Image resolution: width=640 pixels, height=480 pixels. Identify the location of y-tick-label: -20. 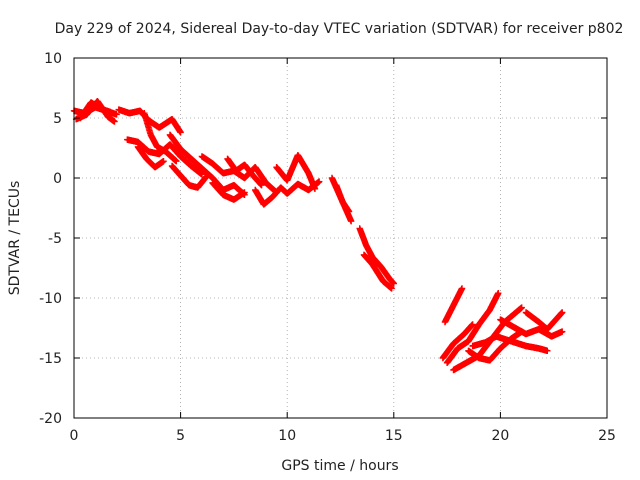
(50, 419).